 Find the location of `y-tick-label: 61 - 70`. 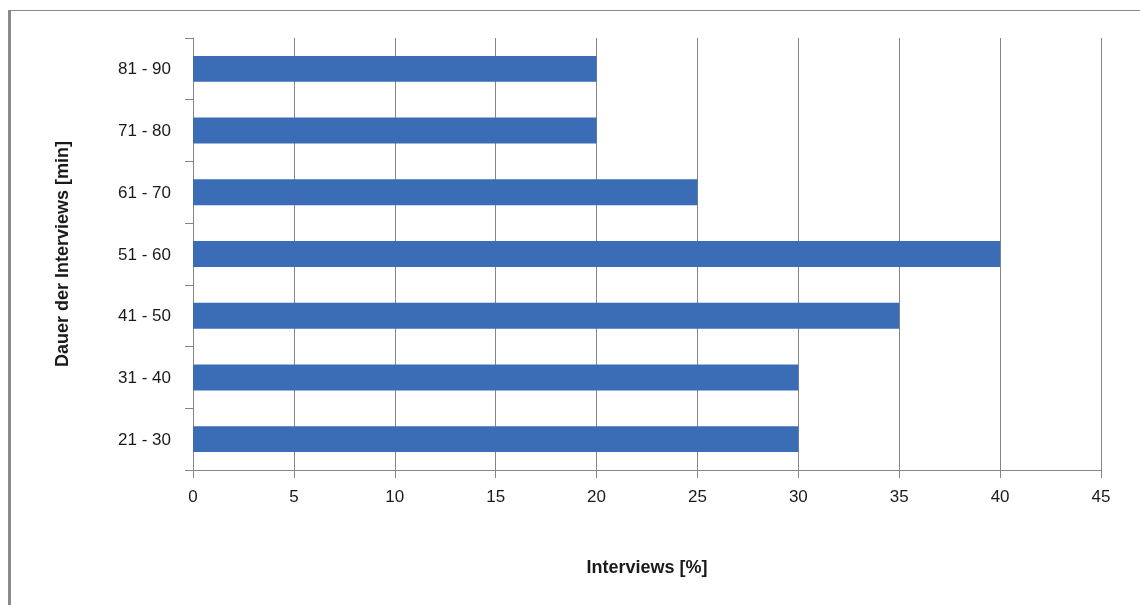

y-tick-label: 61 - 70 is located at coordinates (144, 192).